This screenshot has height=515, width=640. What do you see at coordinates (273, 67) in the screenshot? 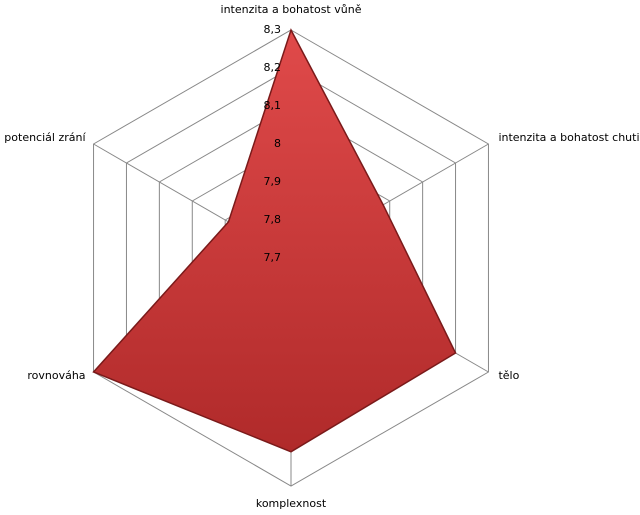
I see `tick-label: 8,2` at bounding box center [273, 67].